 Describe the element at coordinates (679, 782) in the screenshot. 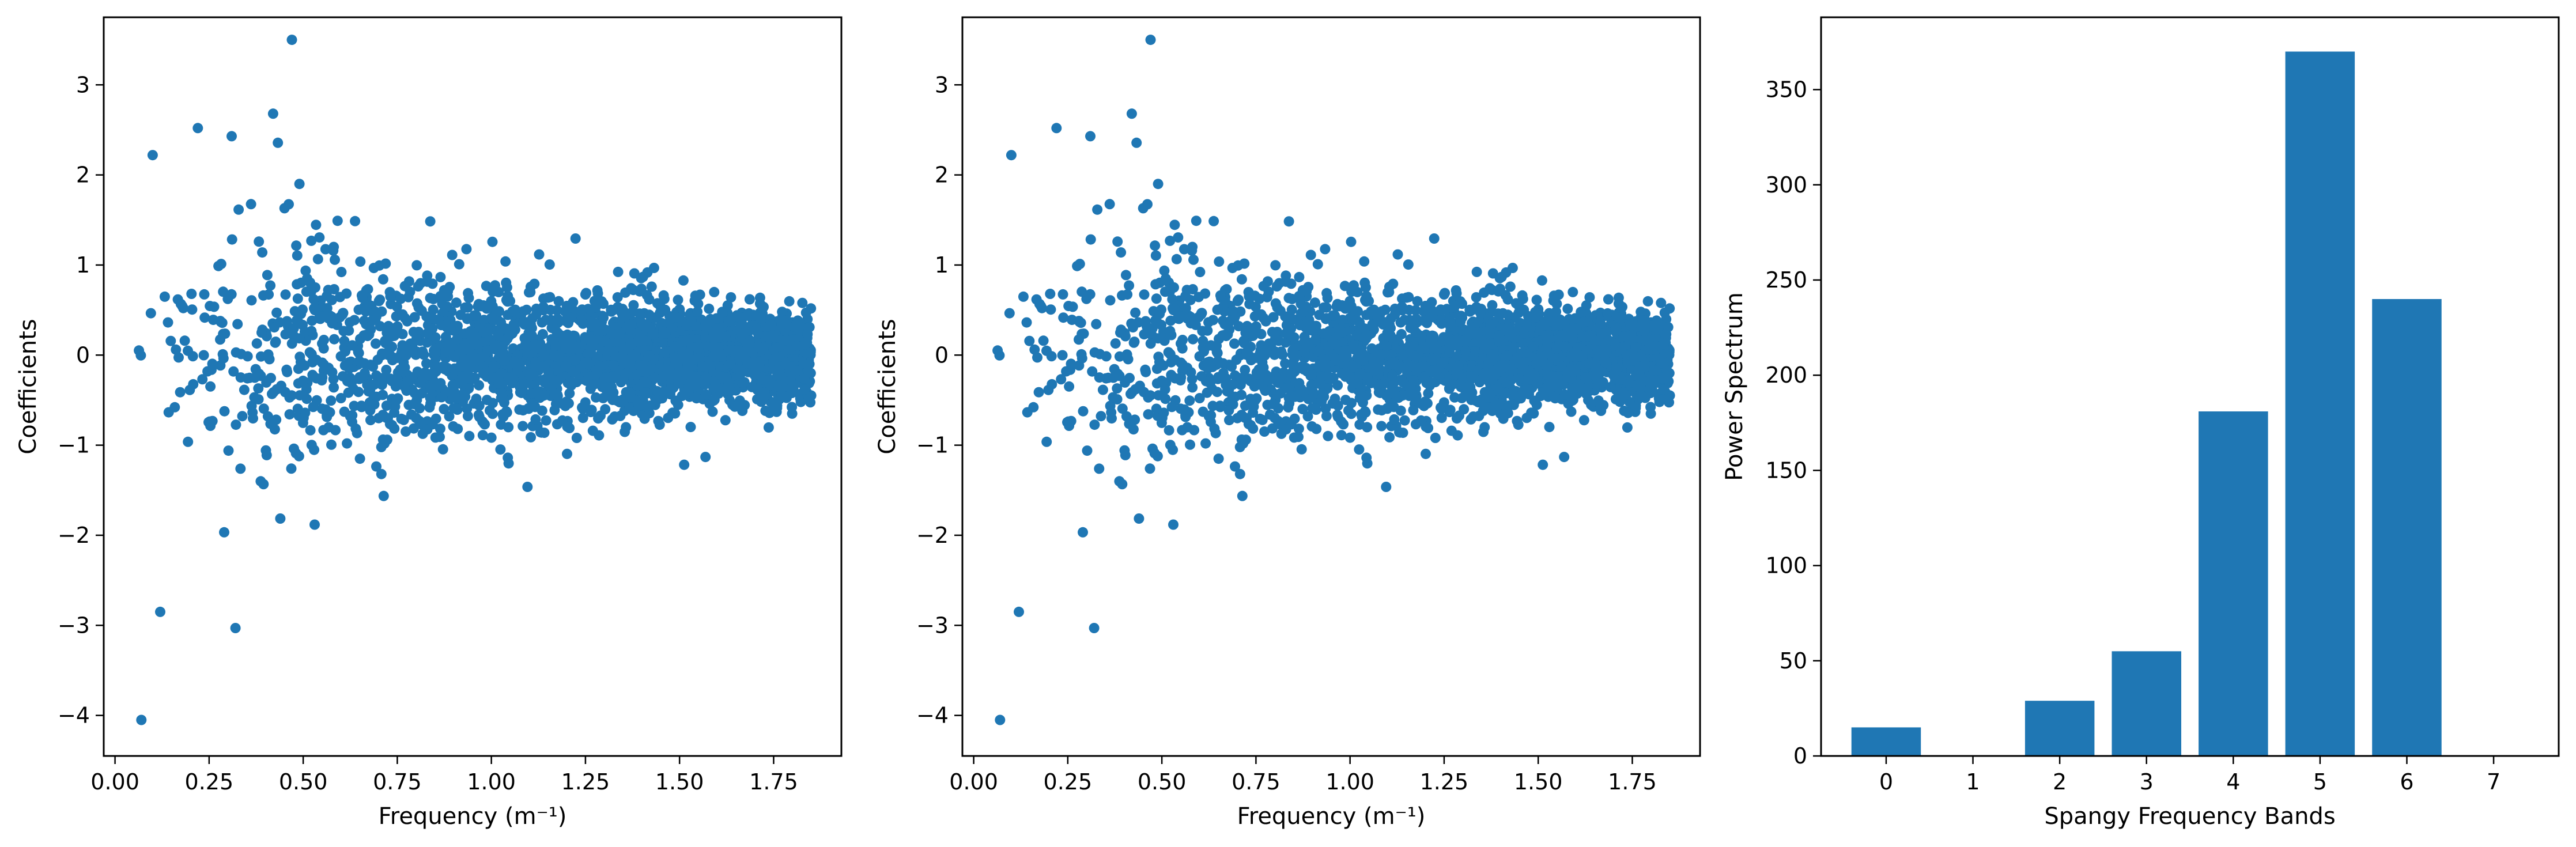

I see `x-tick-label: 1.50` at that location.